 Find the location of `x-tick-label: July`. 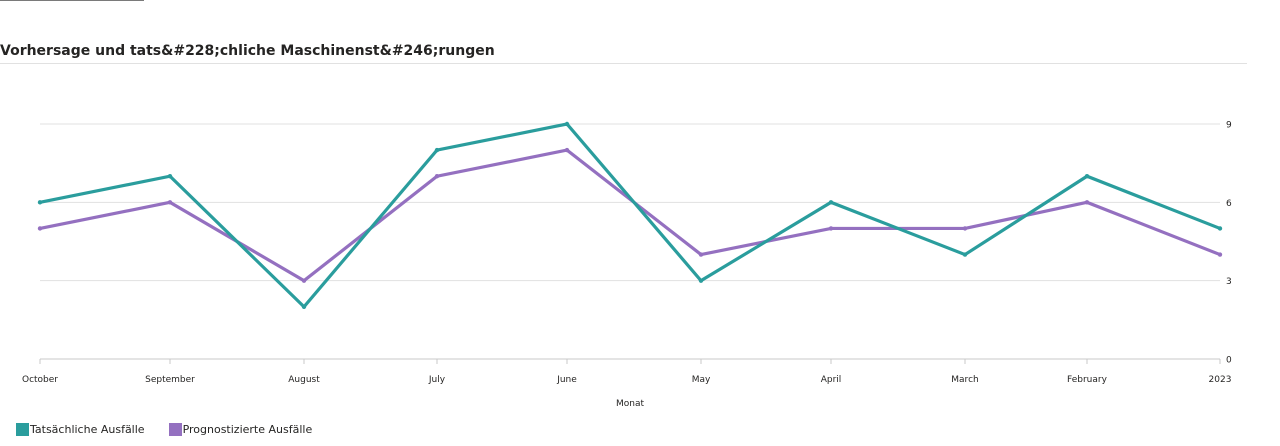

x-tick-label: July is located at coordinates (437, 380).